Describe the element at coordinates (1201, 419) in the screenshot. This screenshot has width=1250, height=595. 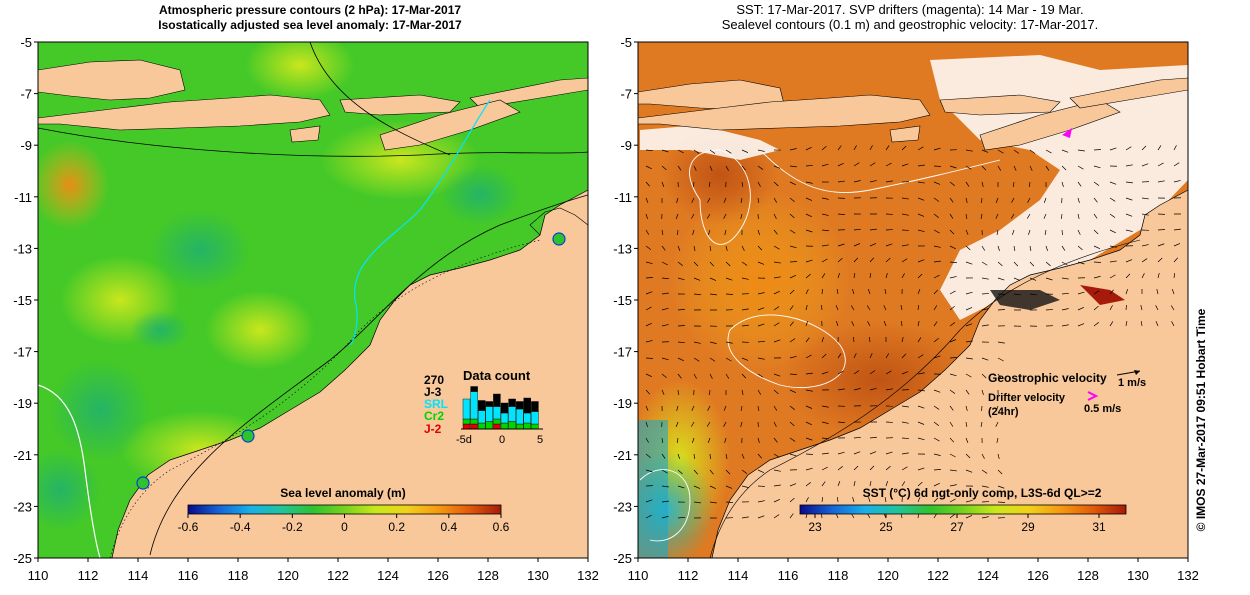
I see `imos-credit: © IMOS 27-Mar-2017 09:51 Hobart Time` at that location.